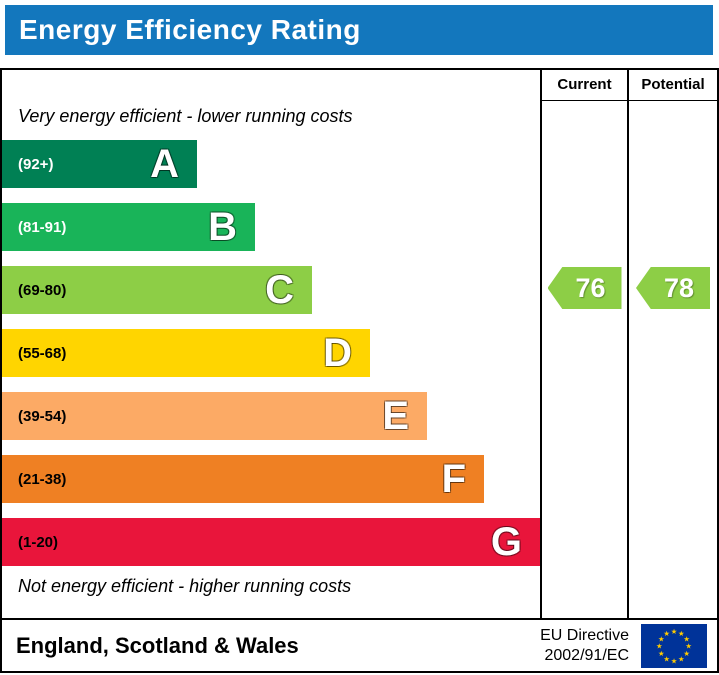 The height and width of the screenshot is (675, 719). What do you see at coordinates (157, 290) in the screenshot?
I see `band-row-c: (69-80) C` at bounding box center [157, 290].